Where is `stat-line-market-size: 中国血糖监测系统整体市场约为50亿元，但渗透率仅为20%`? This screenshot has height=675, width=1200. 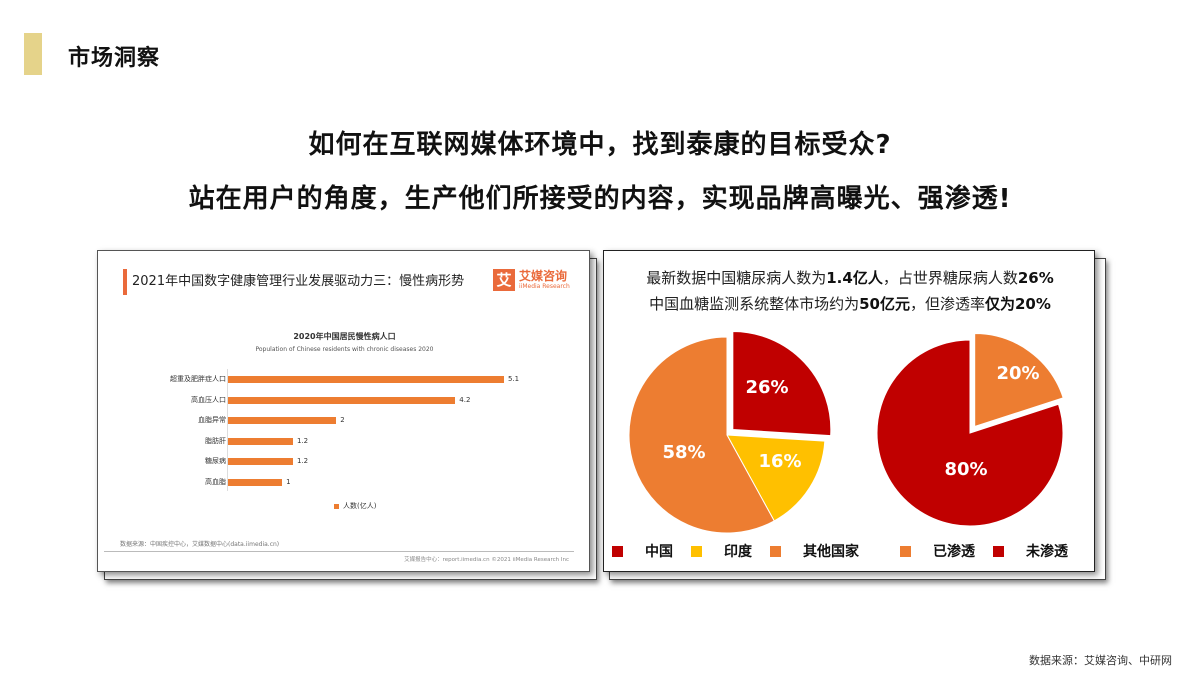 stat-line-market-size: 中国血糖监测系统整体市场约为50亿元，但渗透率仅为20% is located at coordinates (850, 303).